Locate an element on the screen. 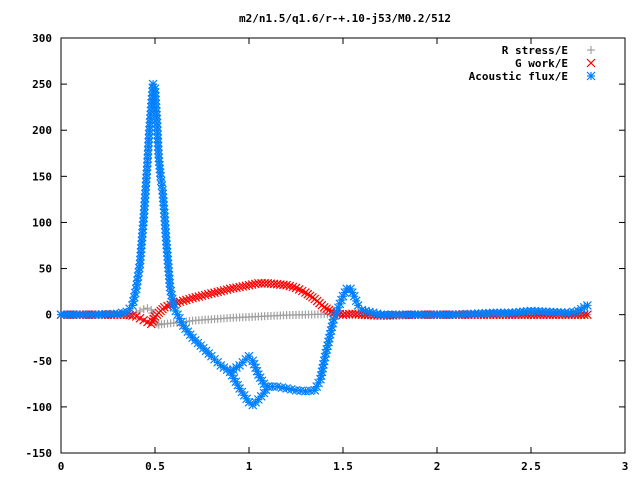  legend-label: G work/E is located at coordinates (541, 63).